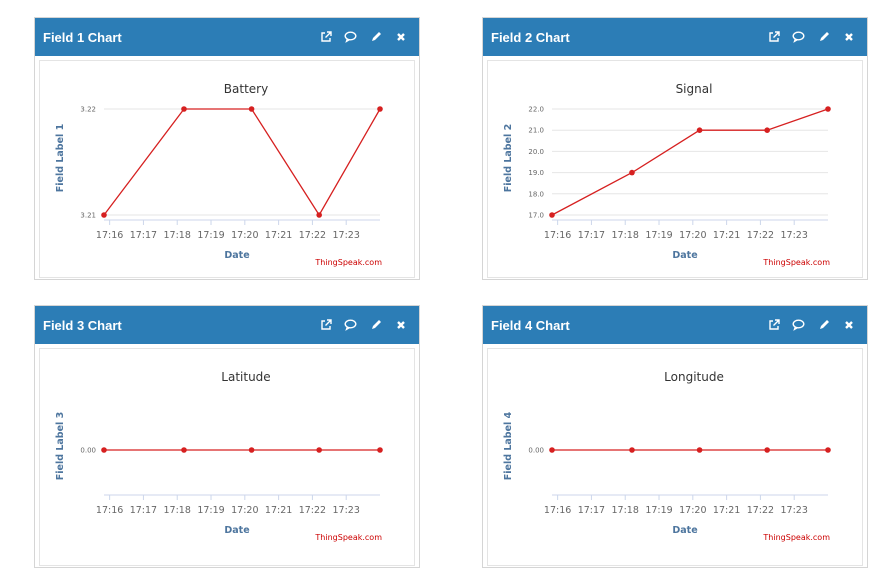 Image resolution: width=881 pixels, height=580 pixels. What do you see at coordinates (82, 325) in the screenshot?
I see `panel-title: Field 3 Chart` at bounding box center [82, 325].